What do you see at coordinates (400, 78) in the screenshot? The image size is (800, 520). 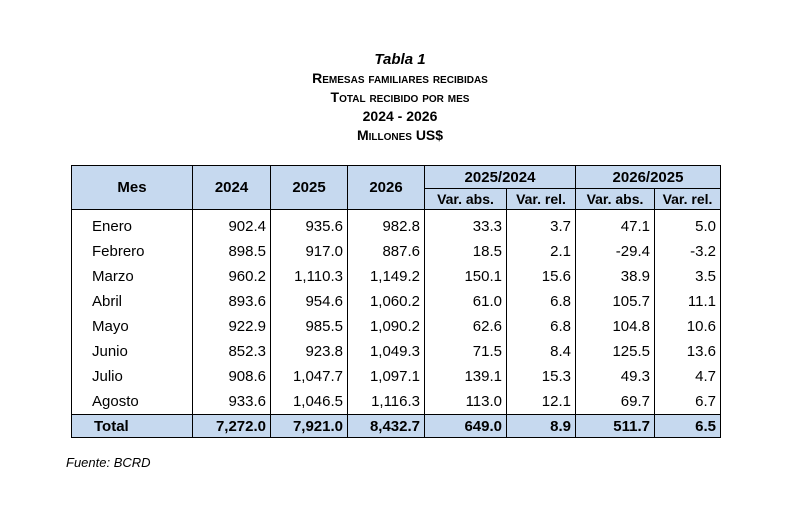 I see `title-line-1: Remesas familiares recibidas` at bounding box center [400, 78].